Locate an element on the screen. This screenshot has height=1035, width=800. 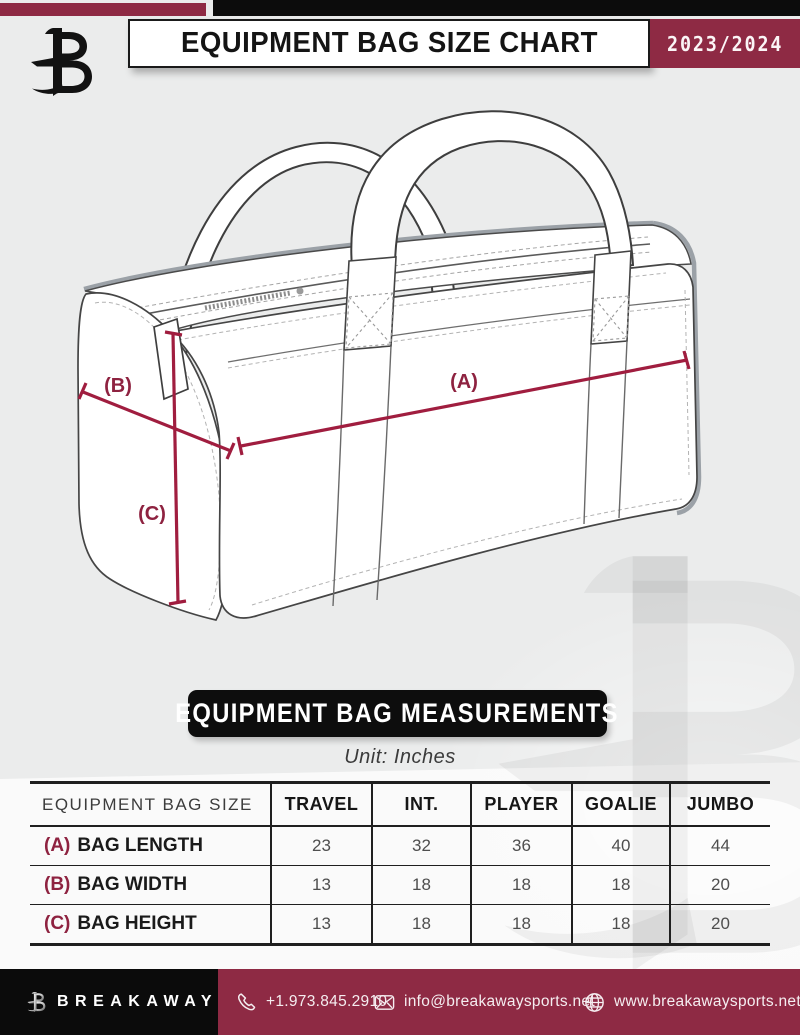
column-header-goalie: GOALIE is located at coordinates (620, 804).